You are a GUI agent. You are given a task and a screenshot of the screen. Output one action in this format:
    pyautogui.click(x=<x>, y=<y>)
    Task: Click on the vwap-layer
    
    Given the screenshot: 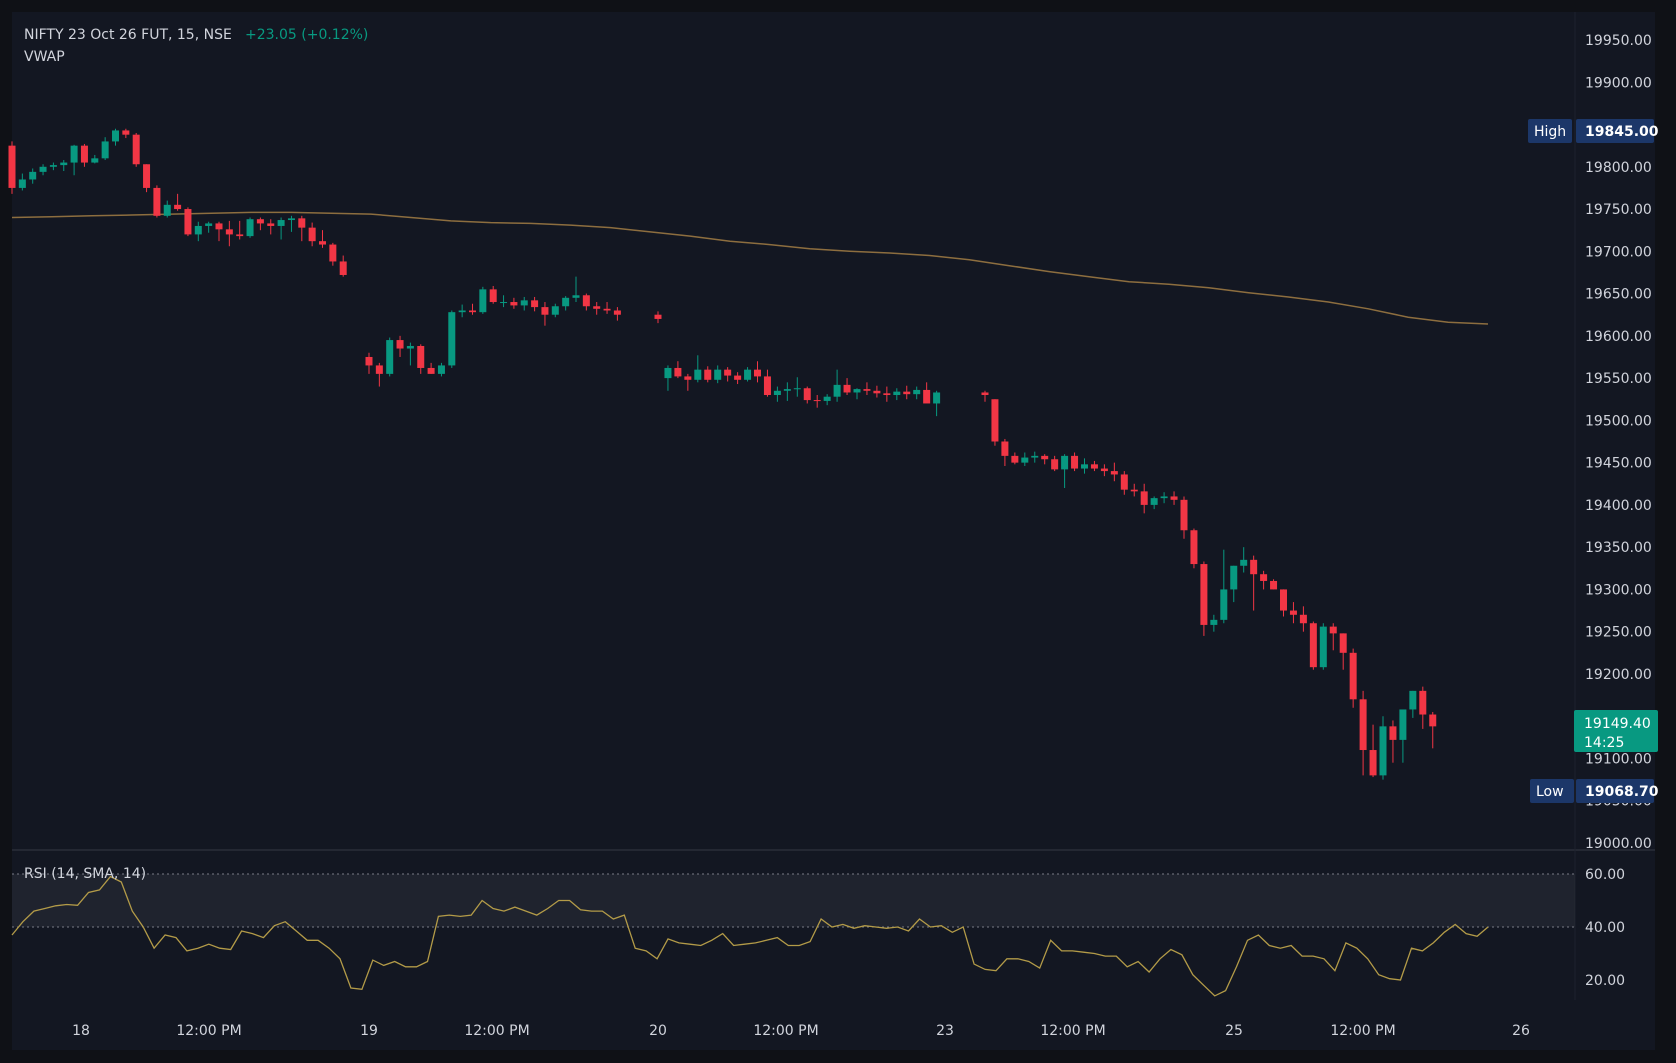 What is the action you would take?
    pyautogui.click(x=750, y=268)
    